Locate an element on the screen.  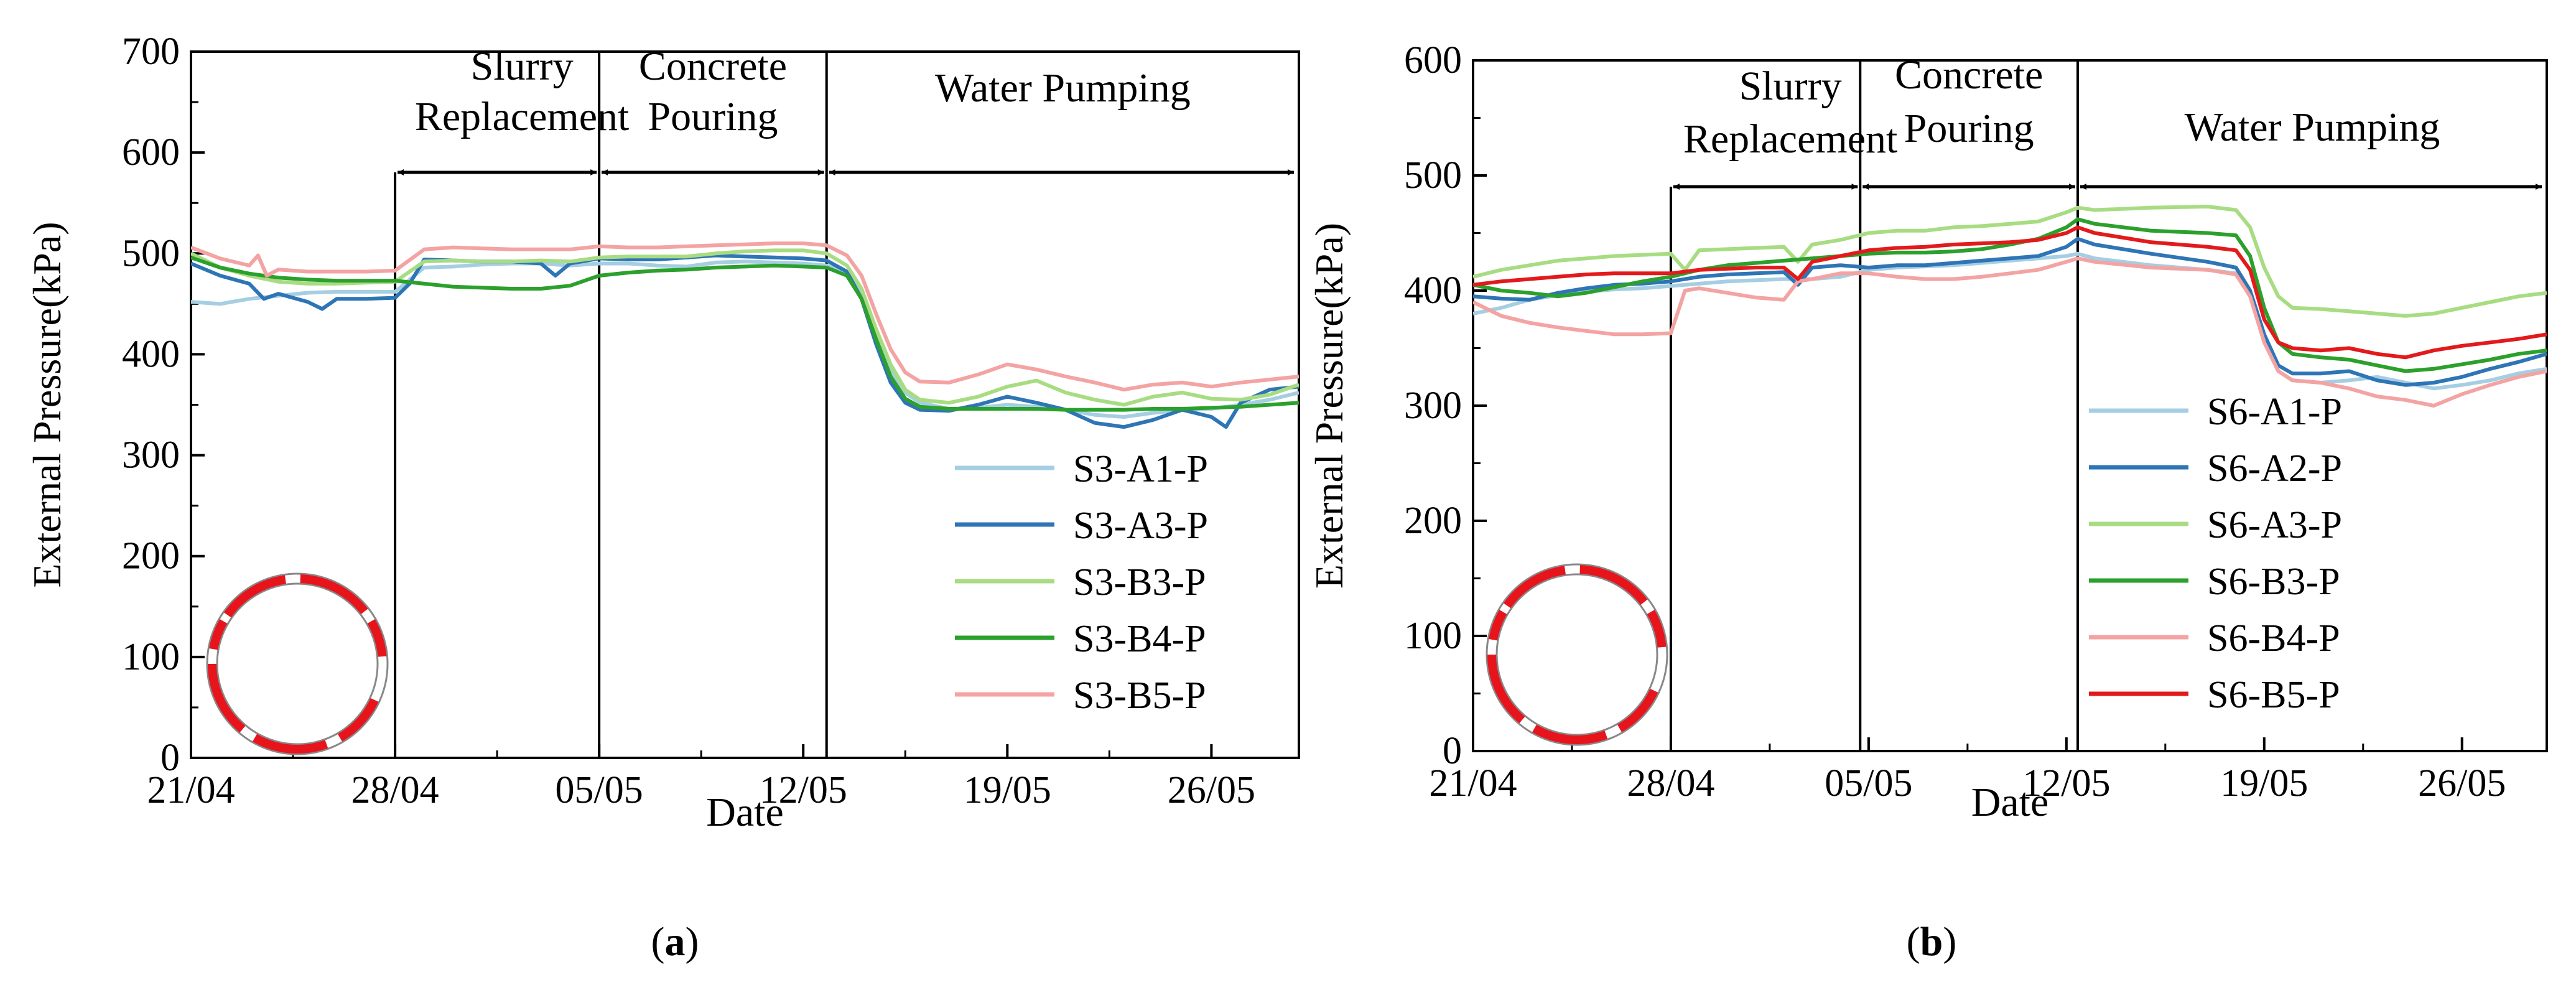
legend-label: S3-B5-P is located at coordinates (1139, 696).